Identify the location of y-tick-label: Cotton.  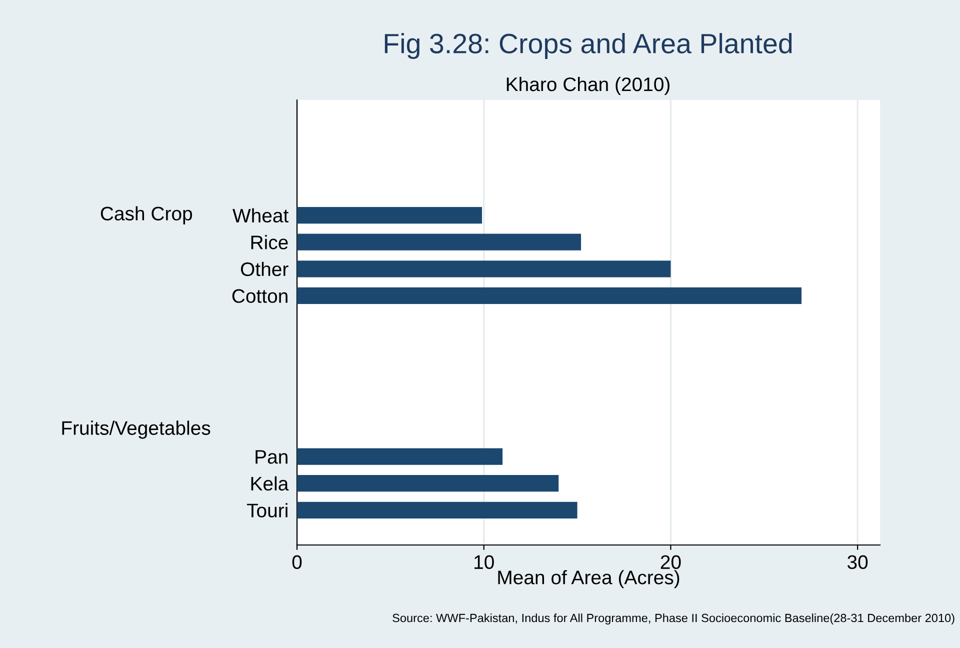
(260, 296).